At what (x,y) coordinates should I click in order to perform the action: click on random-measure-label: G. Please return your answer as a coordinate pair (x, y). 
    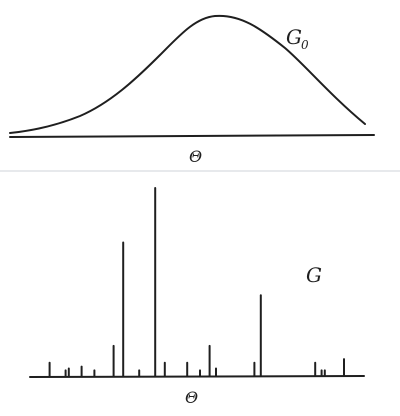
    Looking at the image, I should click on (314, 275).